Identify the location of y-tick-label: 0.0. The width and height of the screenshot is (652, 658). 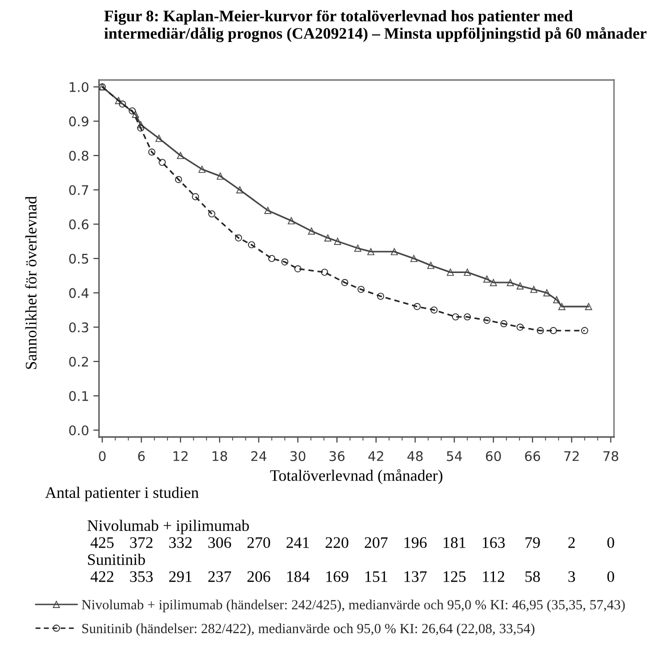
(78, 430).